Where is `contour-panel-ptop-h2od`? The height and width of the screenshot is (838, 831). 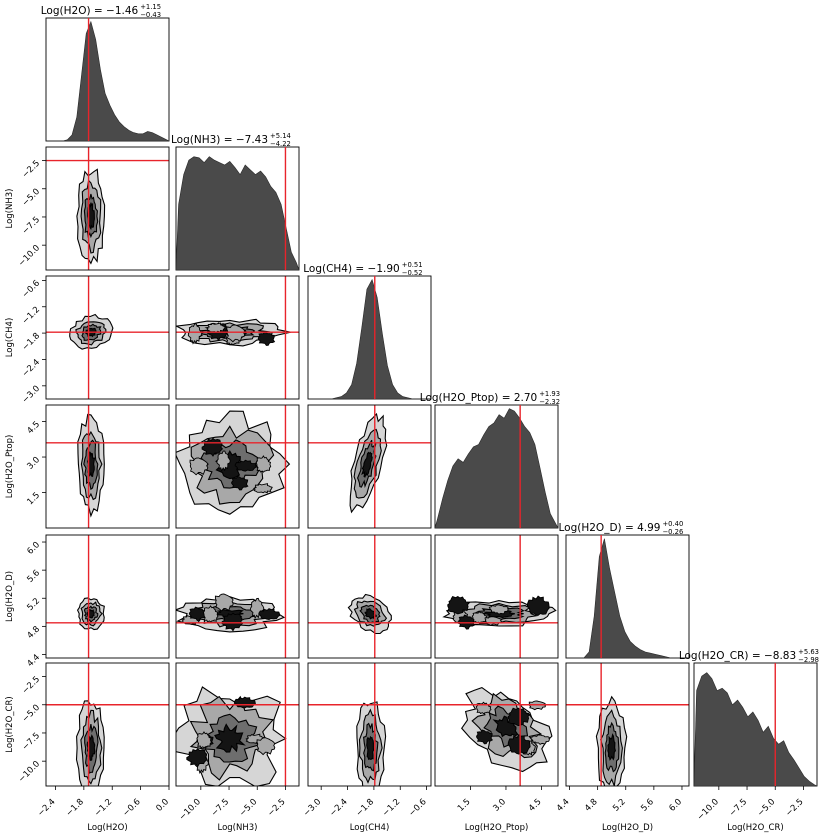 contour-panel-ptop-h2od is located at coordinates (496, 596).